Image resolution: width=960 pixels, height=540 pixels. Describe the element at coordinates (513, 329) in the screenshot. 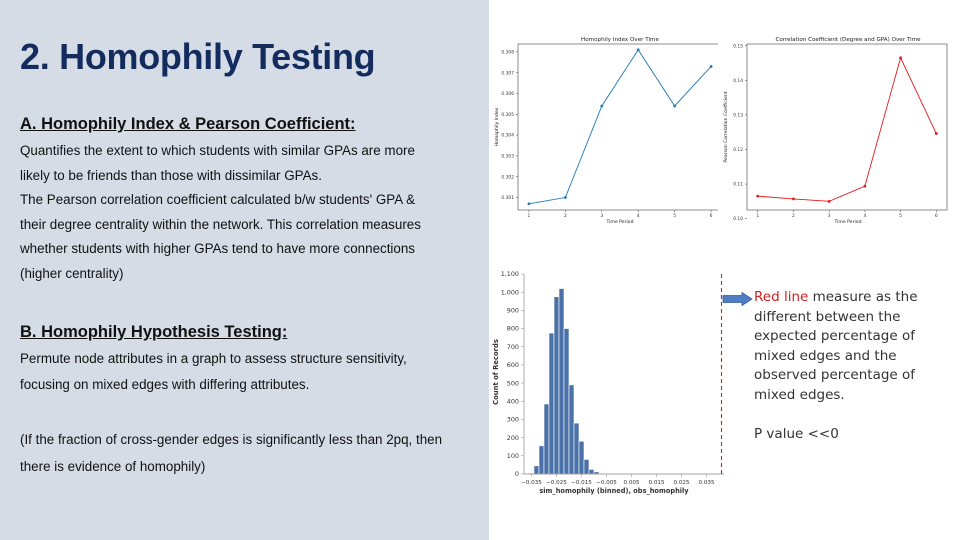

I see `y-tick-label: 800` at that location.